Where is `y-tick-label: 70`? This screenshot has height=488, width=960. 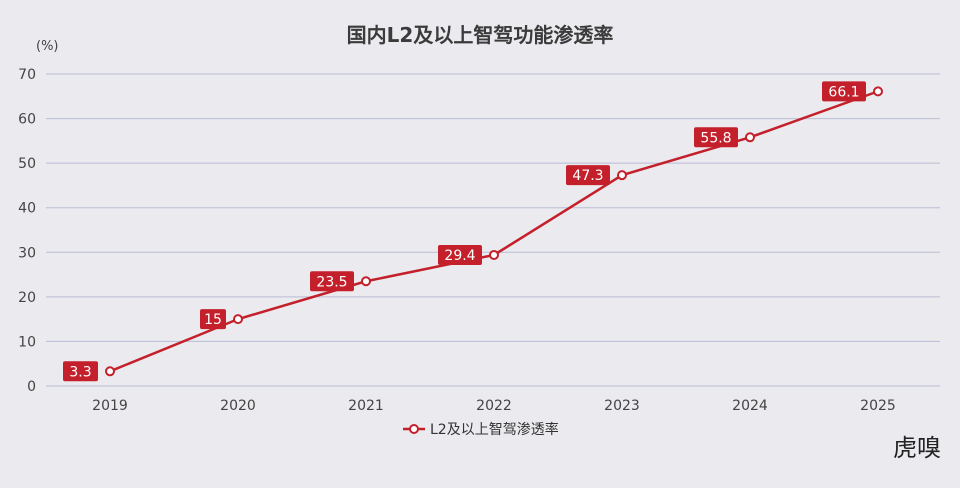
y-tick-label: 70 is located at coordinates (27, 75).